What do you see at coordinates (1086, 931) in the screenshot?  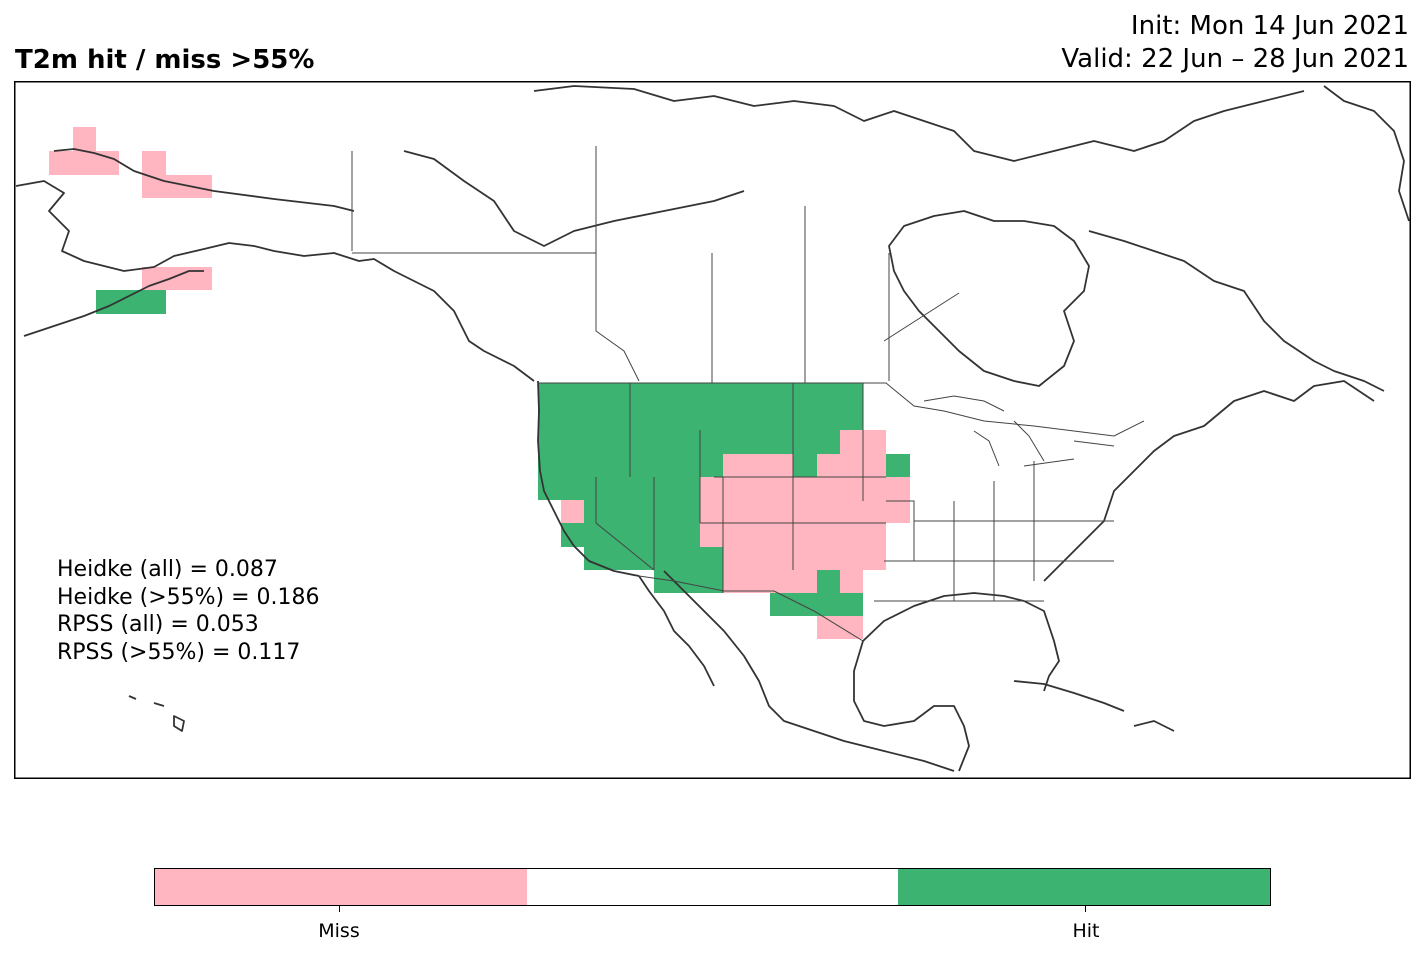 I see `colorbar-label-hit: Hit` at bounding box center [1086, 931].